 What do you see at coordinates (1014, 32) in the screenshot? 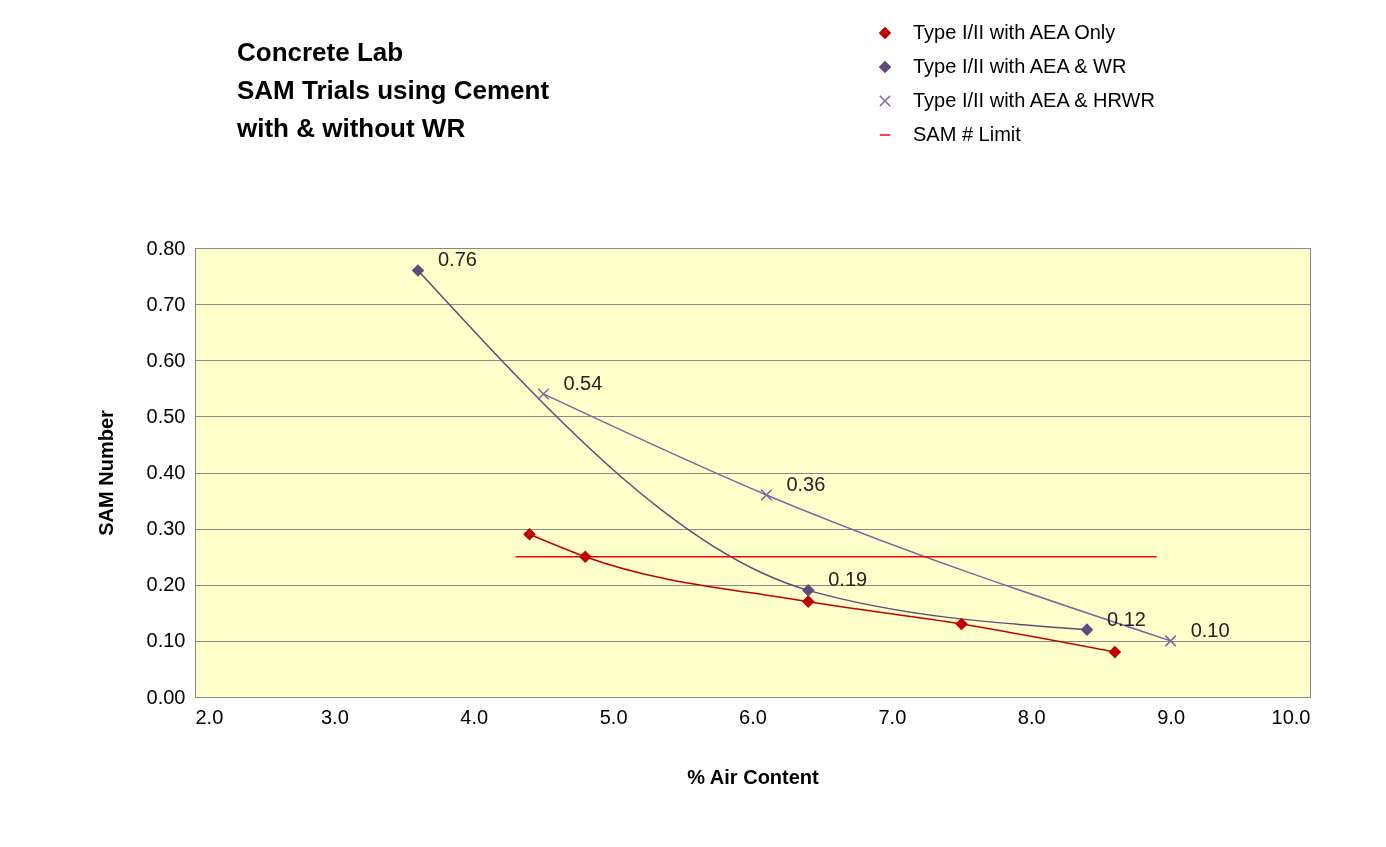
I see `legend-label: Type I/II with AEA Only` at bounding box center [1014, 32].